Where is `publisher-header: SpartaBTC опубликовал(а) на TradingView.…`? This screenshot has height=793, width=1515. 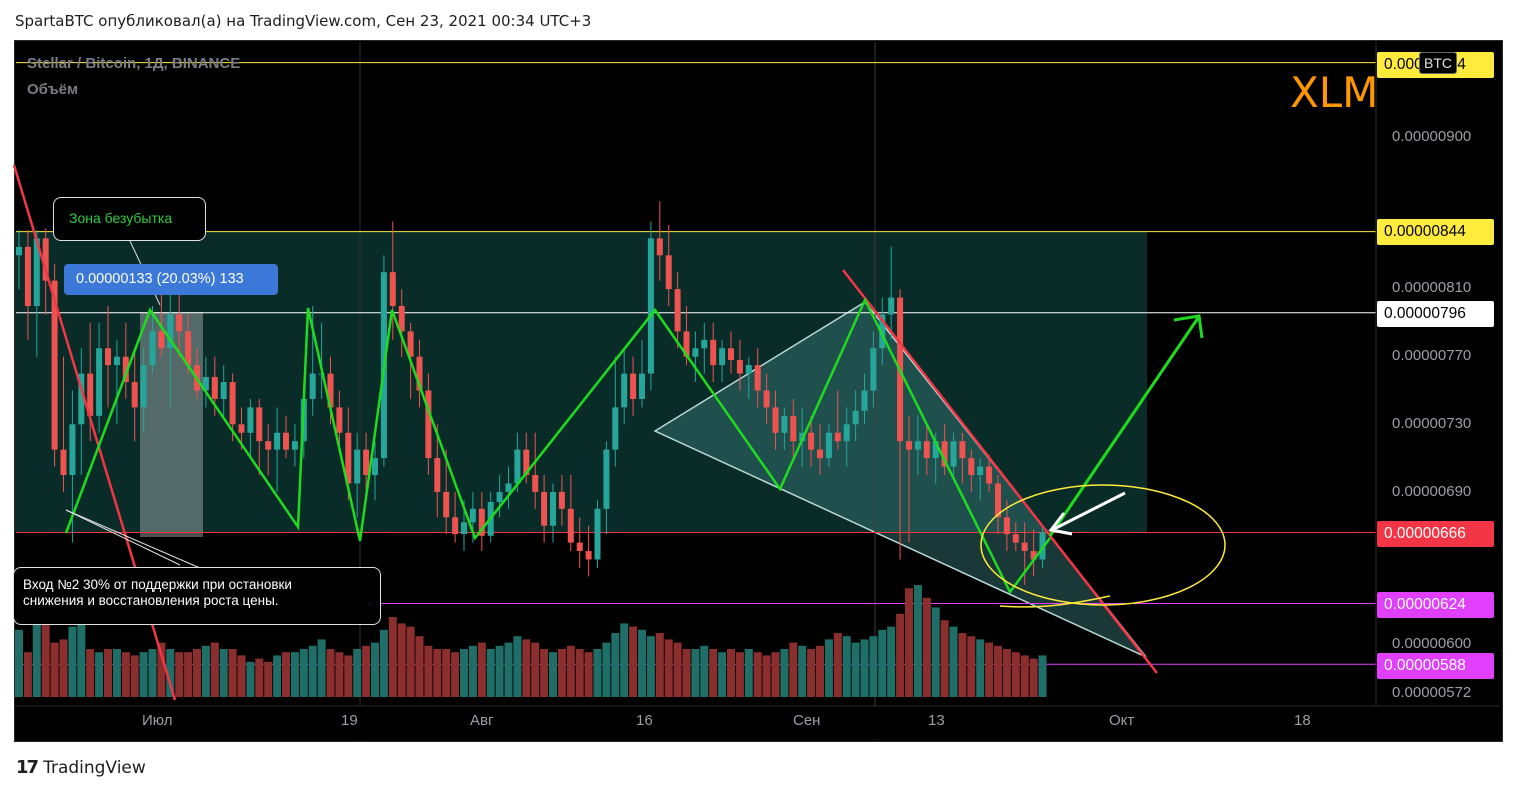 publisher-header: SpartaBTC опубликовал(а) на TradingView.… is located at coordinates (303, 21).